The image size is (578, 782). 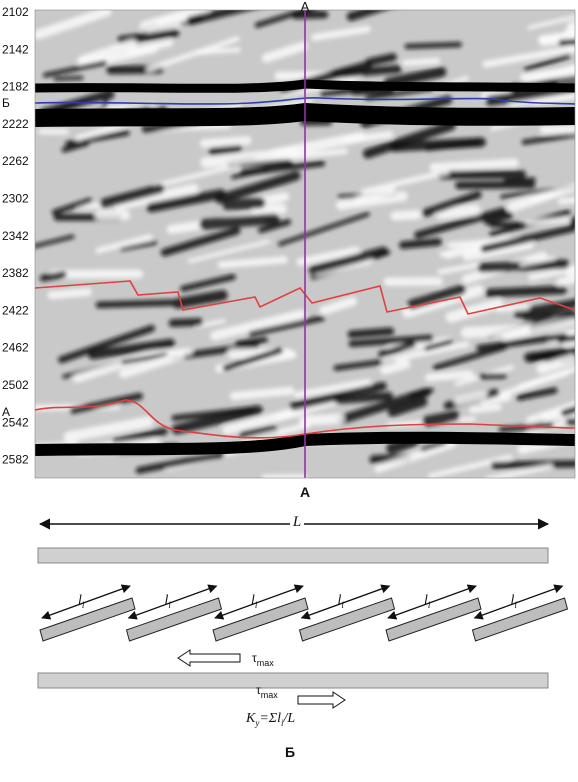 What do you see at coordinates (15, 348) in the screenshot?
I see `depth-label: 2462` at bounding box center [15, 348].